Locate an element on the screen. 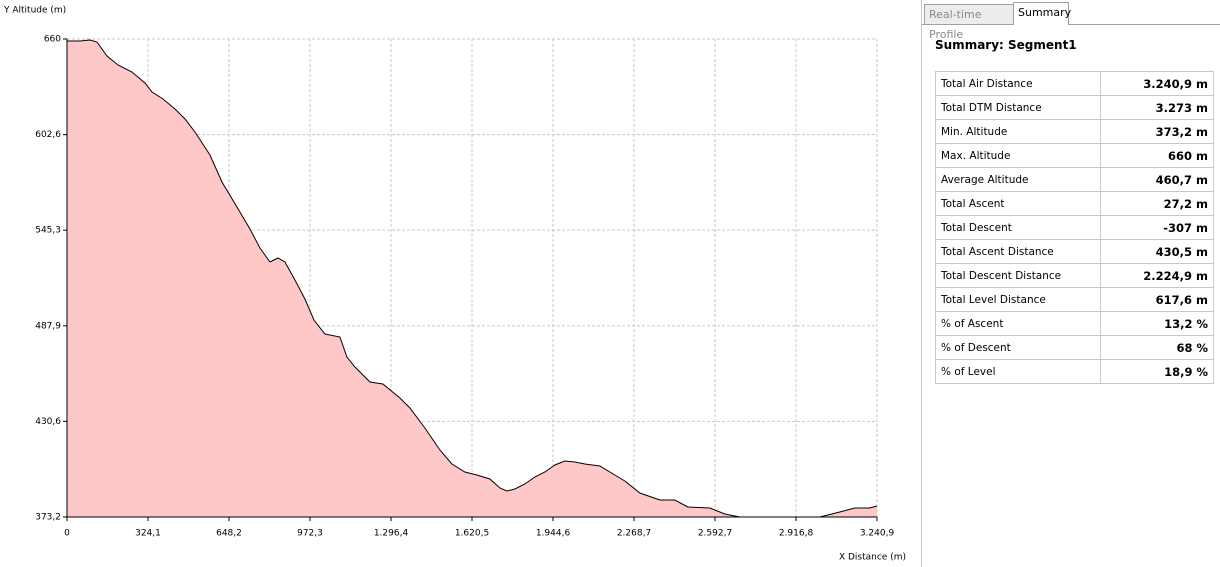 The height and width of the screenshot is (567, 1220). summary-row: Total Level Distance 617,6 m is located at coordinates (1074, 299).